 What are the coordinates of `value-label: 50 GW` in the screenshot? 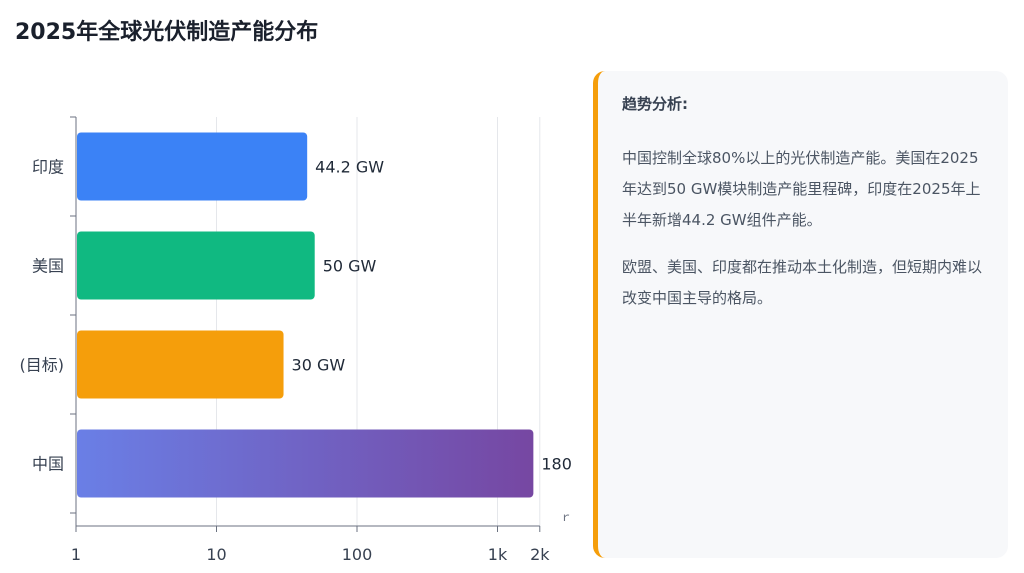 It's located at (350, 266).